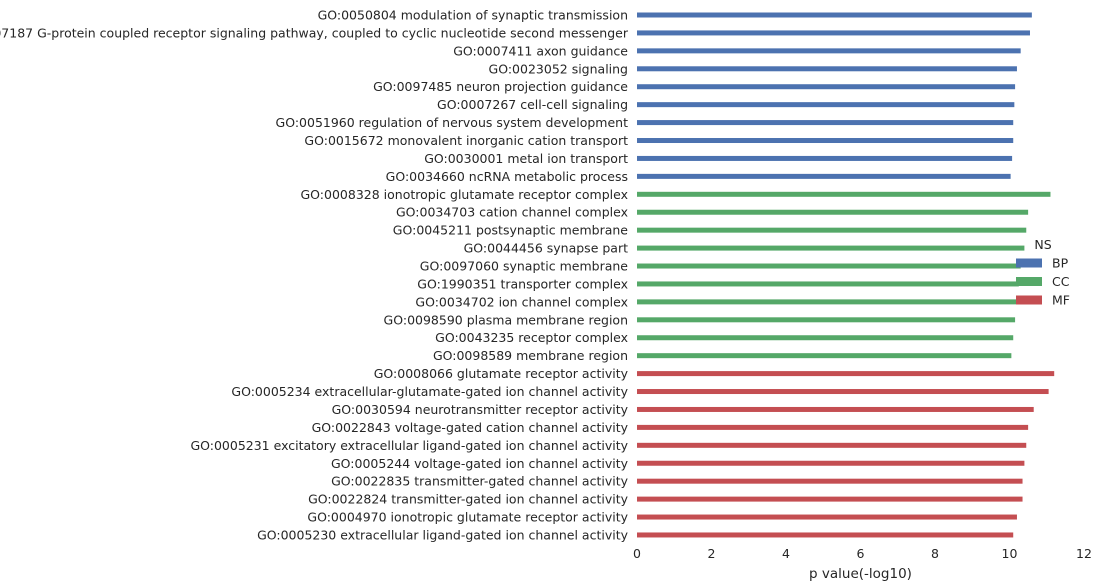 This screenshot has height=587, width=1097. Describe the element at coordinates (712, 553) in the screenshot. I see `x-tick-label: 2` at that location.